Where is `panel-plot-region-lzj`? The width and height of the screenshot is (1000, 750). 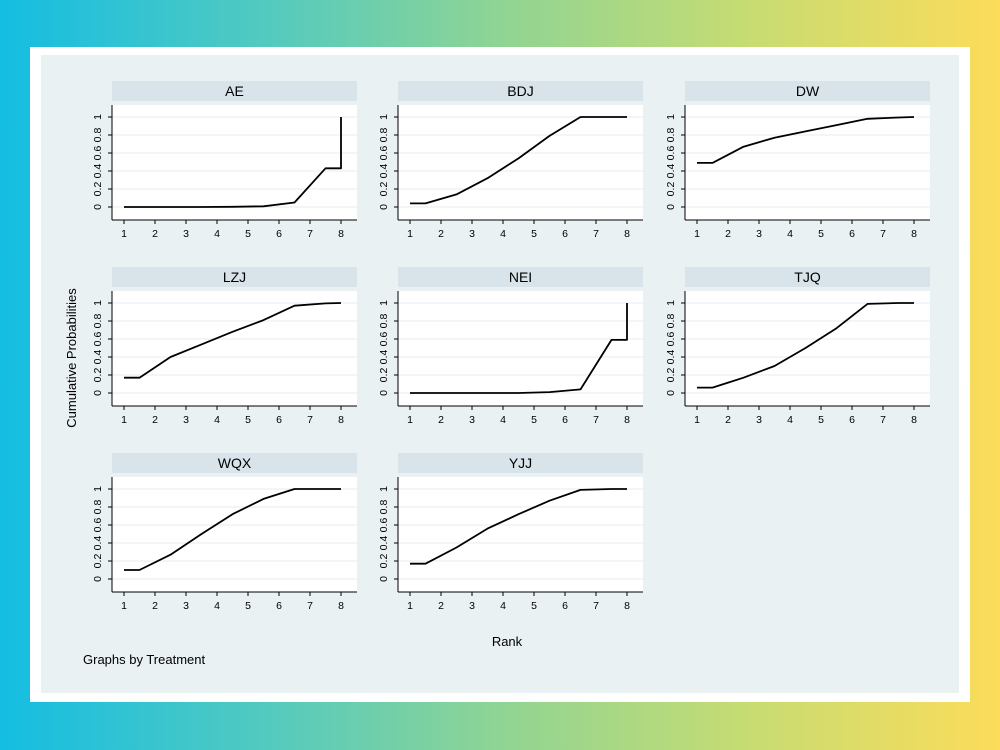
panel-plot-region-lzj is located at coordinates (234, 348).